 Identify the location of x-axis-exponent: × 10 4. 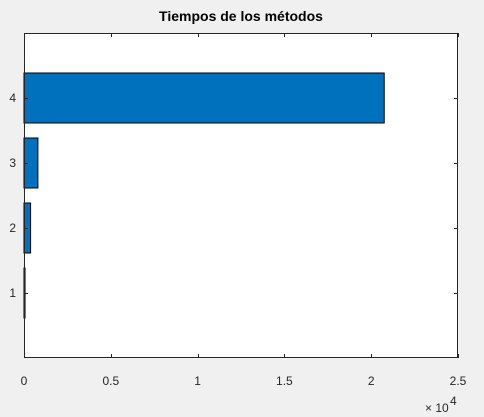
(441, 404).